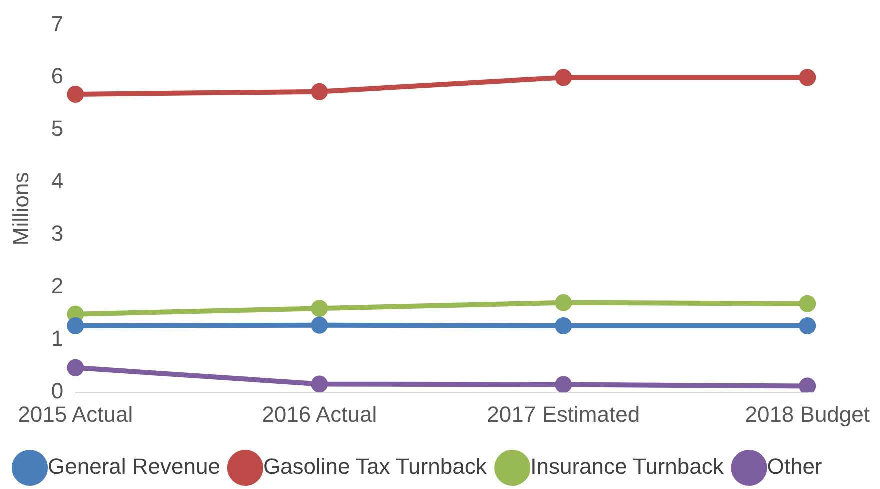 This screenshot has height=489, width=880. Describe the element at coordinates (57, 233) in the screenshot. I see `y-tick-label: 3` at that location.